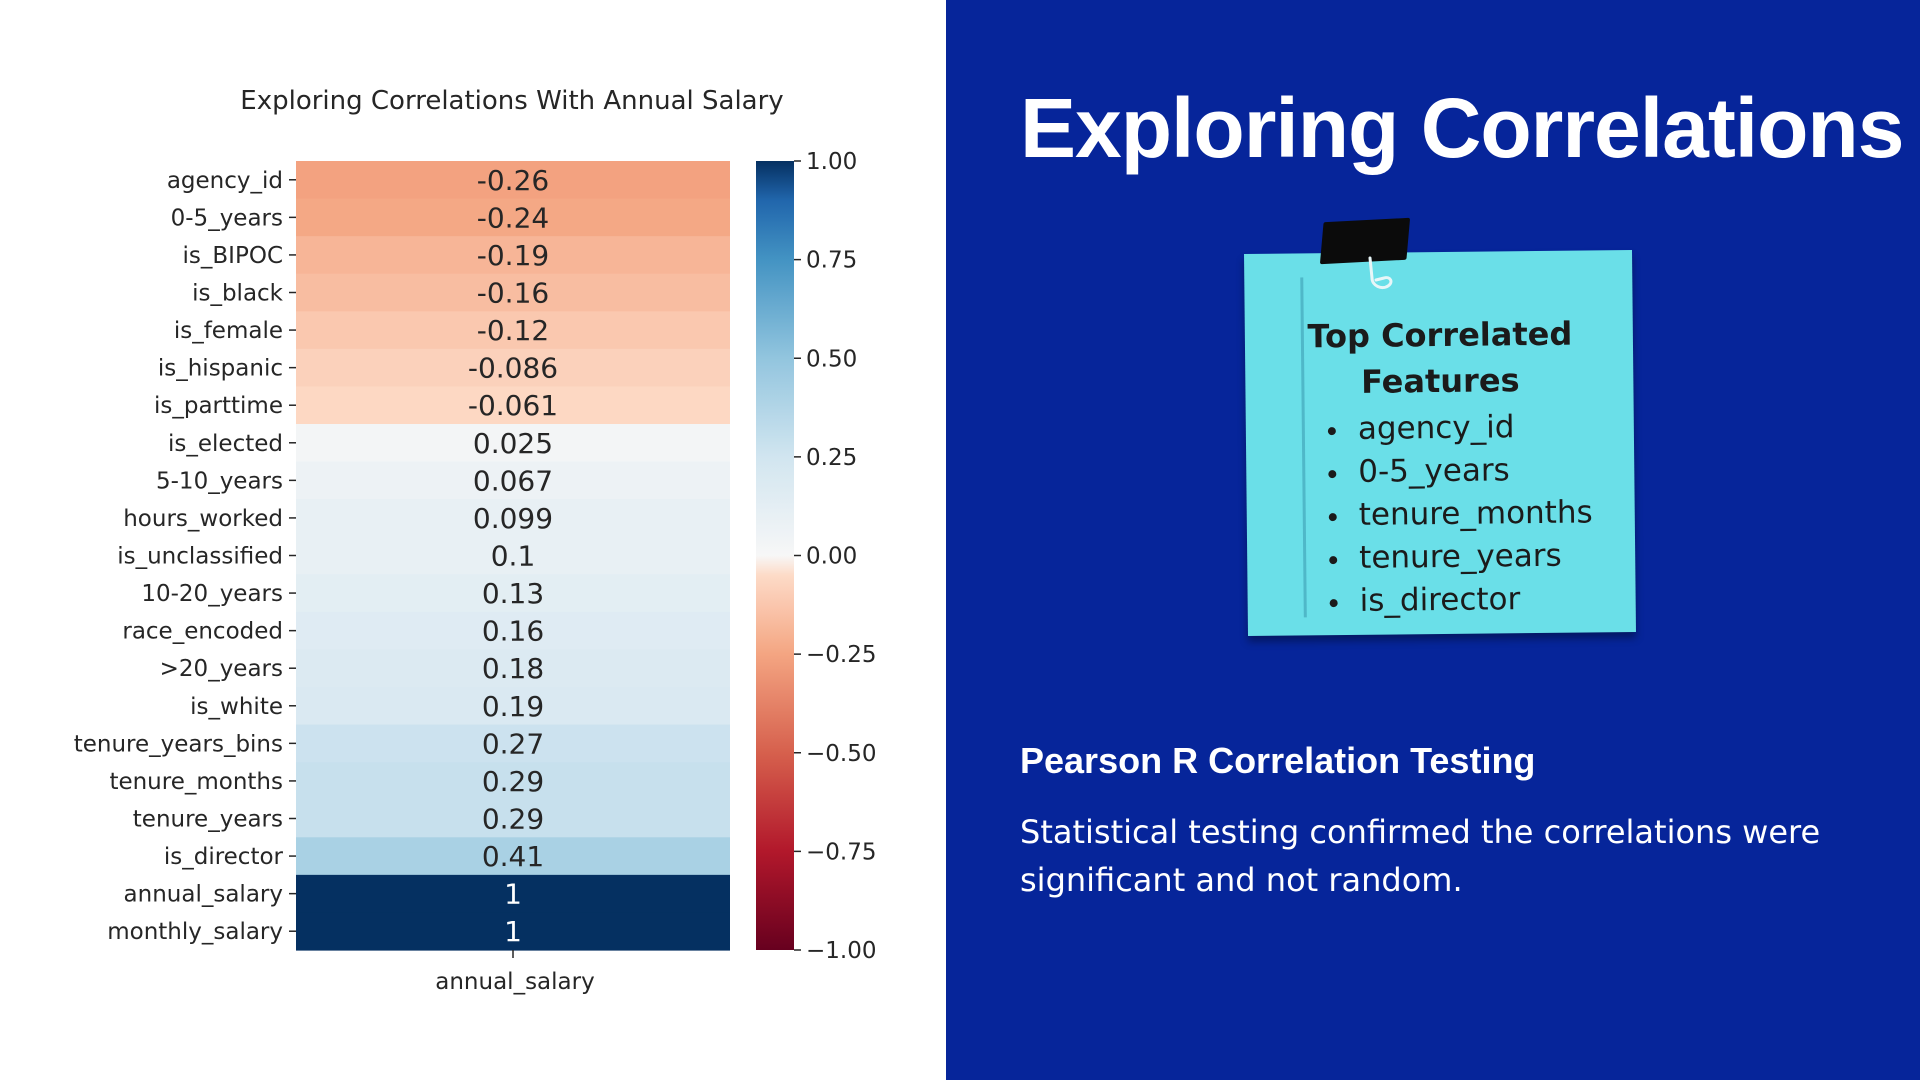  What do you see at coordinates (831, 359) in the screenshot?
I see `colorbar-tick-label: 0.50` at bounding box center [831, 359].